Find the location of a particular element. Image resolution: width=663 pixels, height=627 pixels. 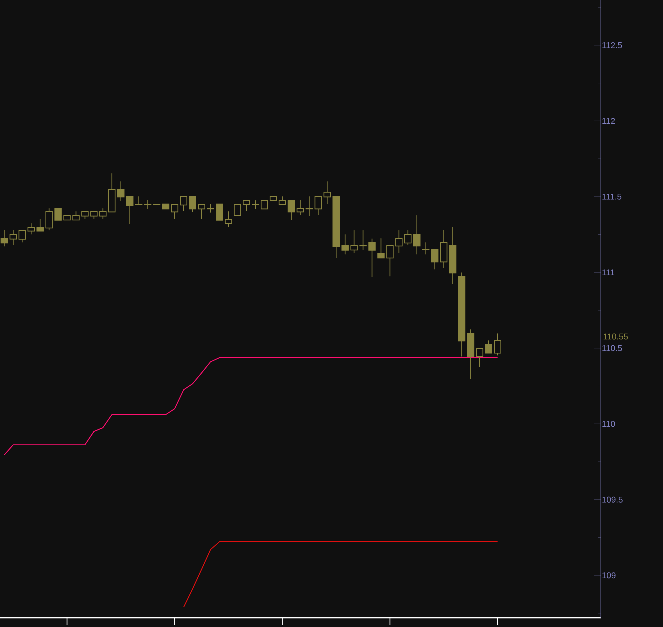

y-tick-label: 109 is located at coordinates (609, 575).